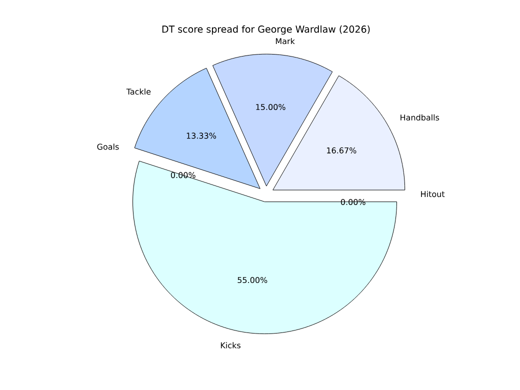  Describe the element at coordinates (108, 147) in the screenshot. I see `category-label: Goals` at that location.